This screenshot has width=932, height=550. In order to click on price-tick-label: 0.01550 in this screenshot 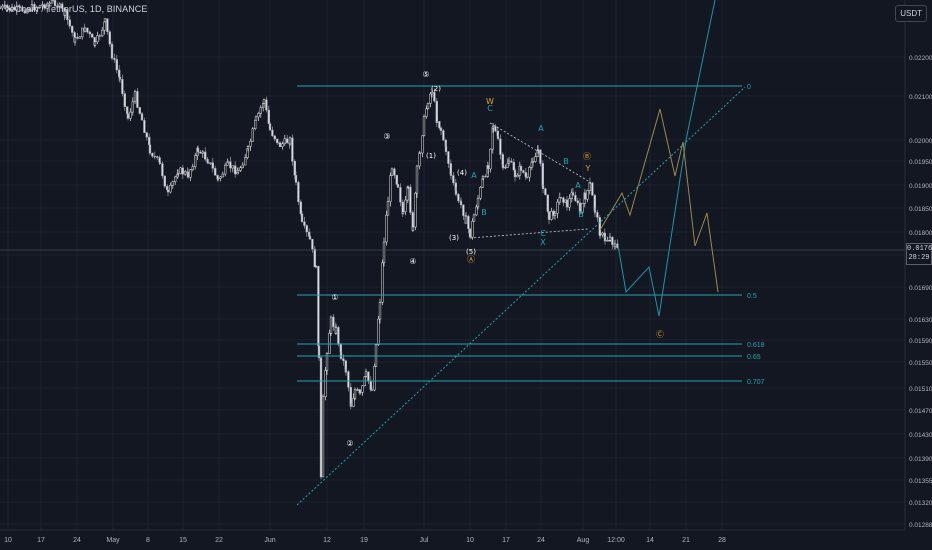, I will do `click(920, 363)`.